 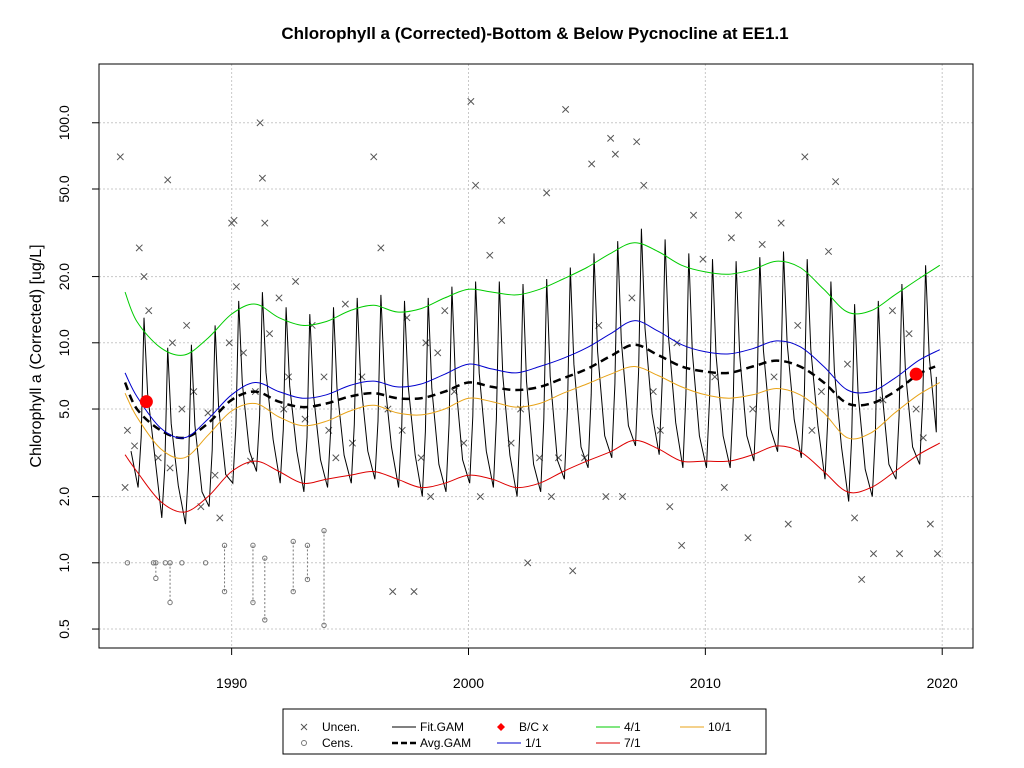 What do you see at coordinates (720, 727) in the screenshot?
I see `legend-label-10-1: 10/1` at bounding box center [720, 727].